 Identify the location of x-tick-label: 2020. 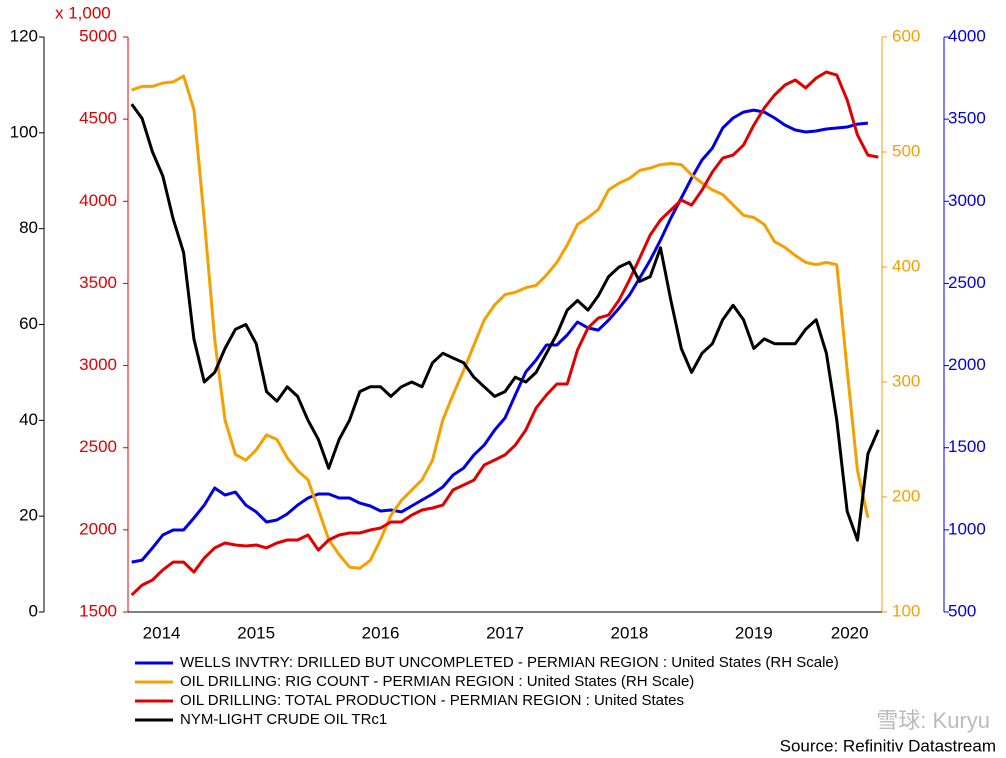
(850, 632).